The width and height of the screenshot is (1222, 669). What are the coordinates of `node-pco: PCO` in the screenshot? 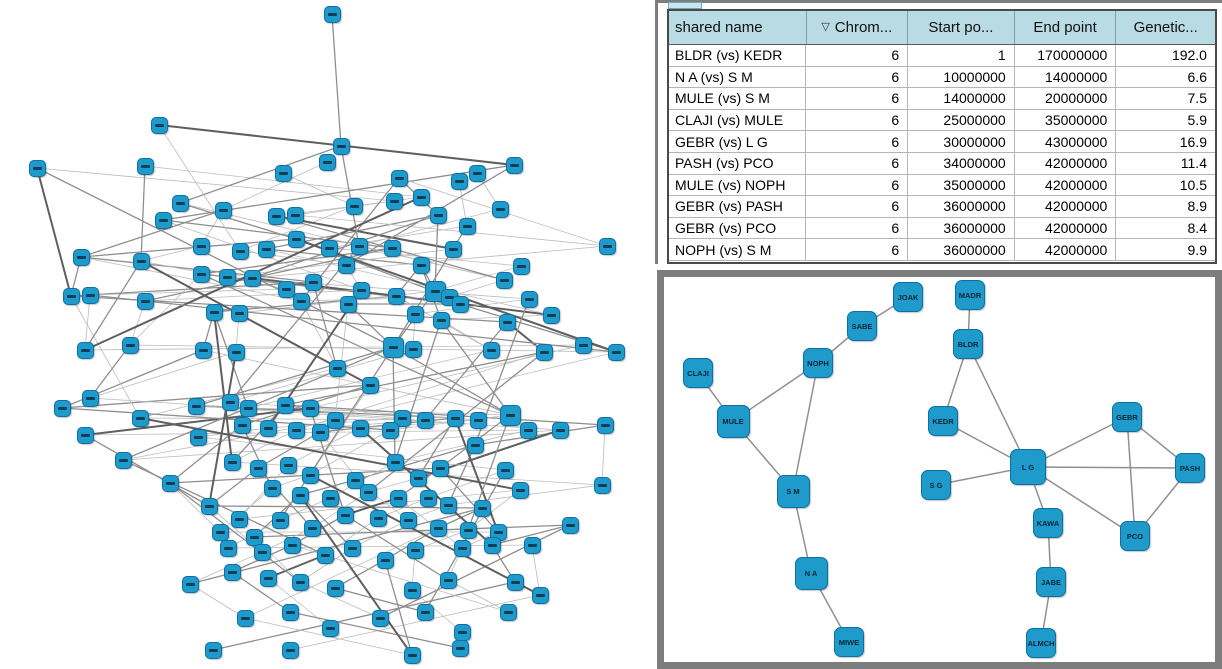 It's located at (1135, 536).